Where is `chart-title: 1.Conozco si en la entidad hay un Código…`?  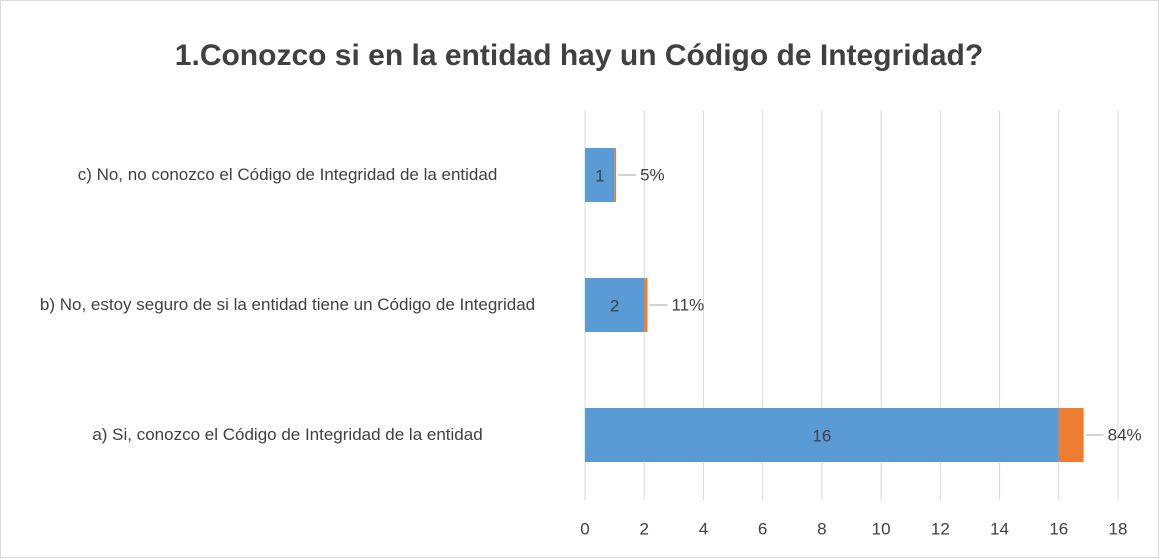 chart-title: 1.Conozco si en la entidad hay un Código… is located at coordinates (579, 55).